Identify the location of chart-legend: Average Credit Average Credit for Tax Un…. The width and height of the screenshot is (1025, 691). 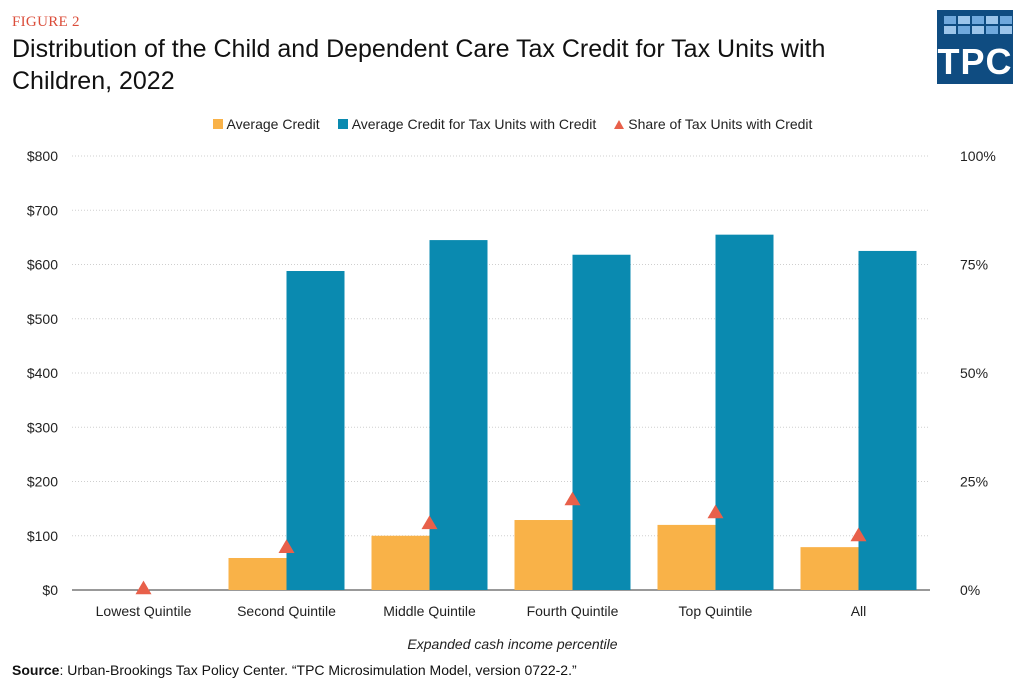
(512, 124).